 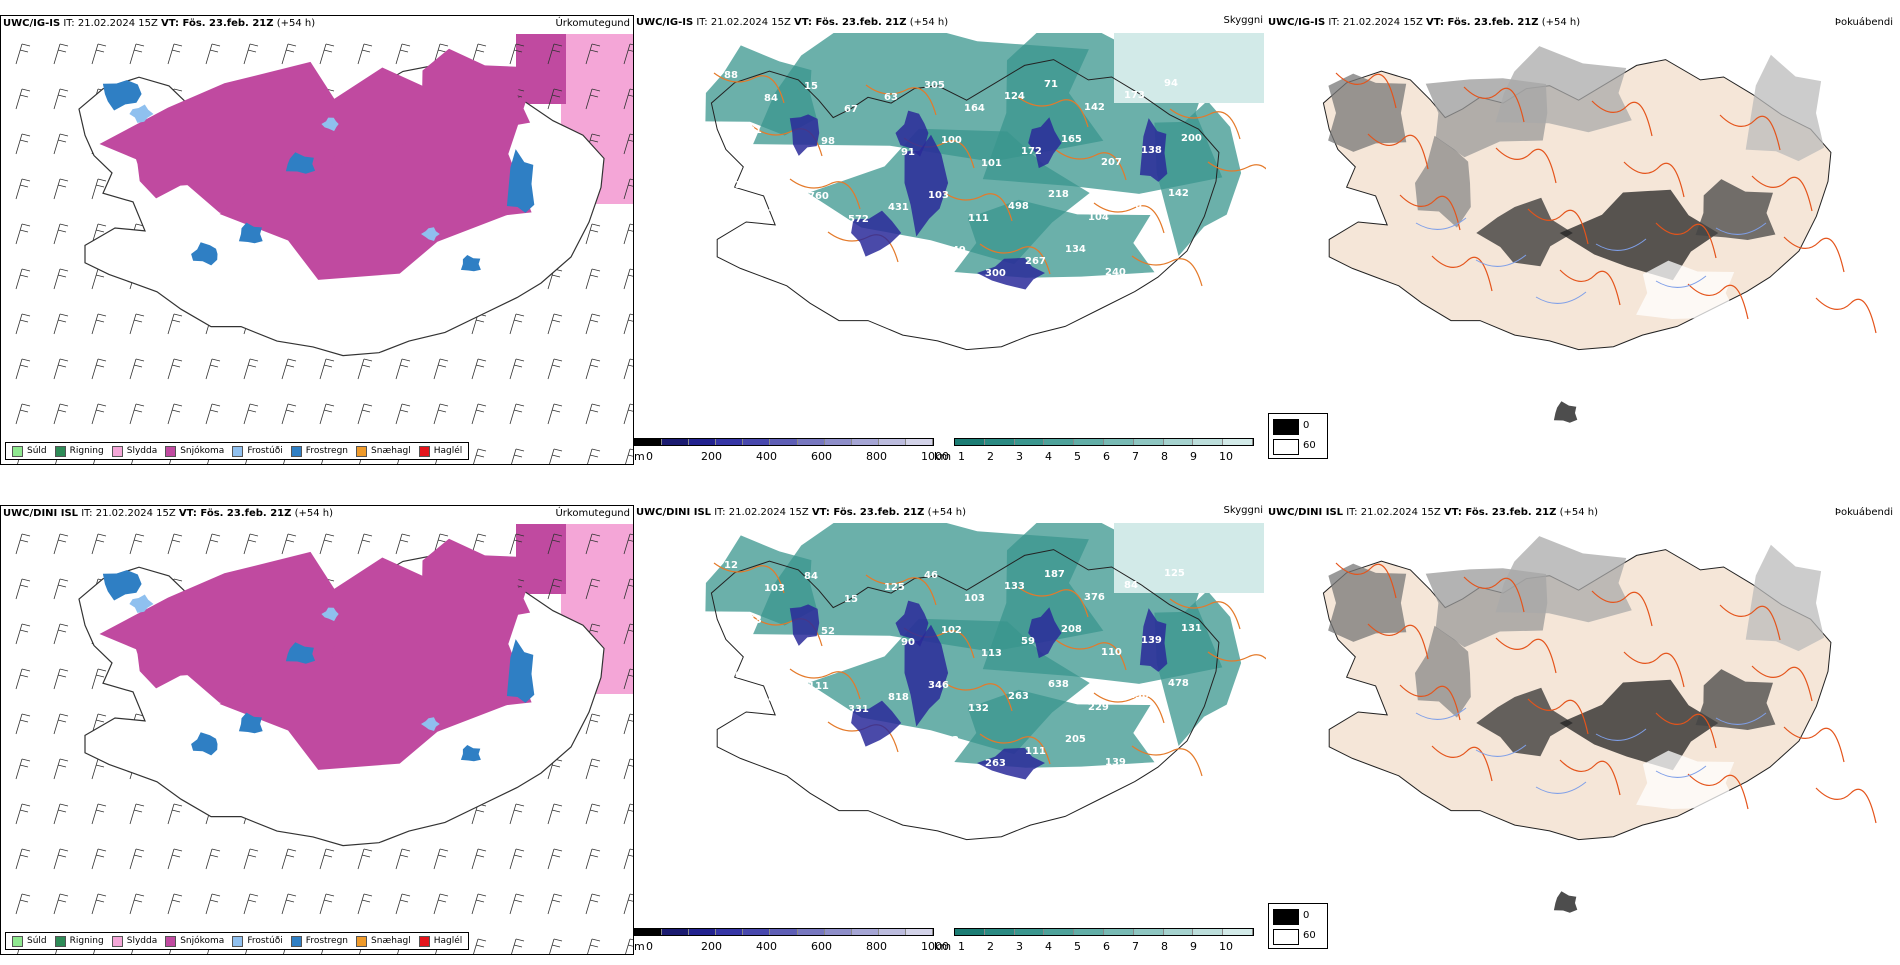 I want to click on colorbar-tick: 800, so click(x=876, y=456).